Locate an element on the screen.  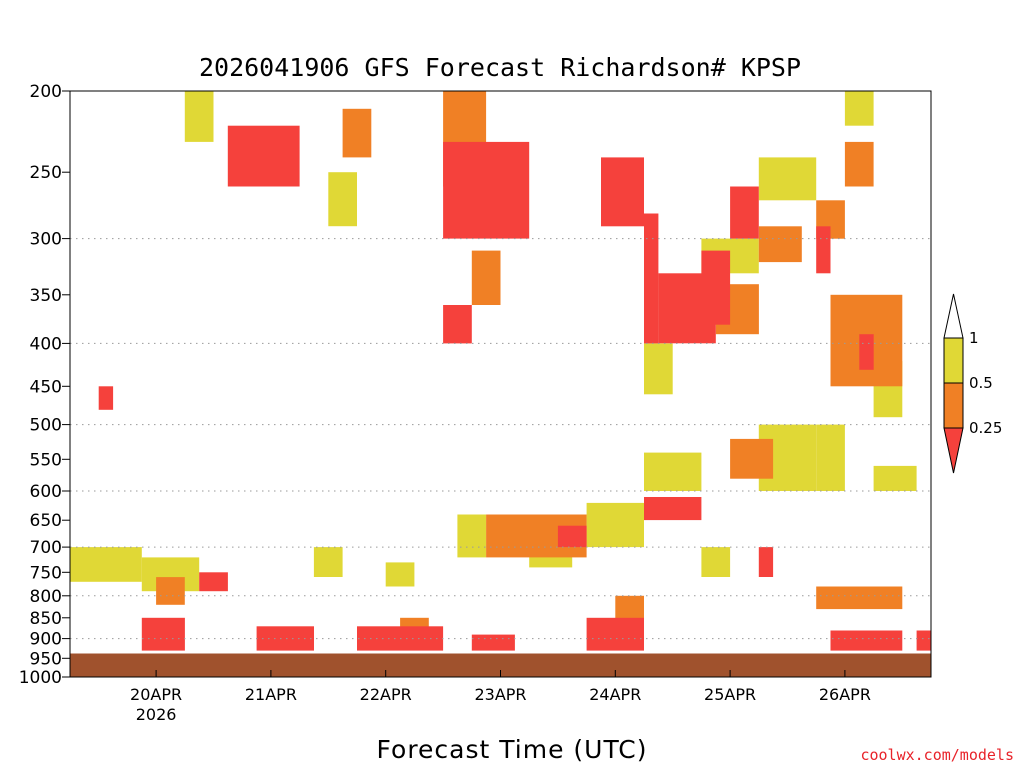
colorbar-legend: 1 0.5 0.25 is located at coordinates (972, 383).